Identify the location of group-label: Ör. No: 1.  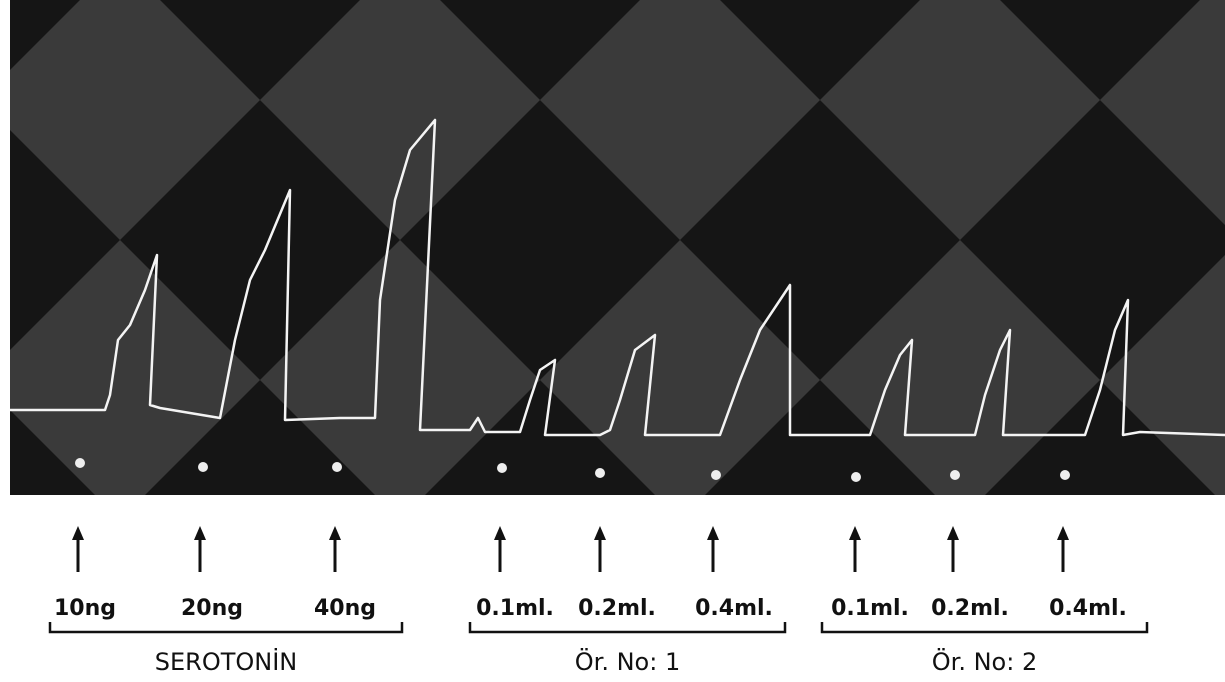
(627, 661).